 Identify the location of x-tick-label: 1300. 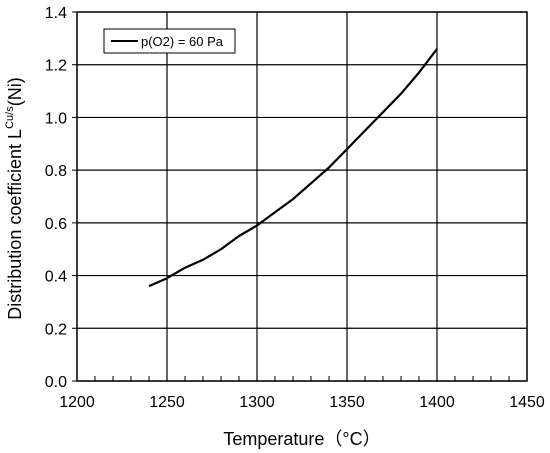
(257, 402).